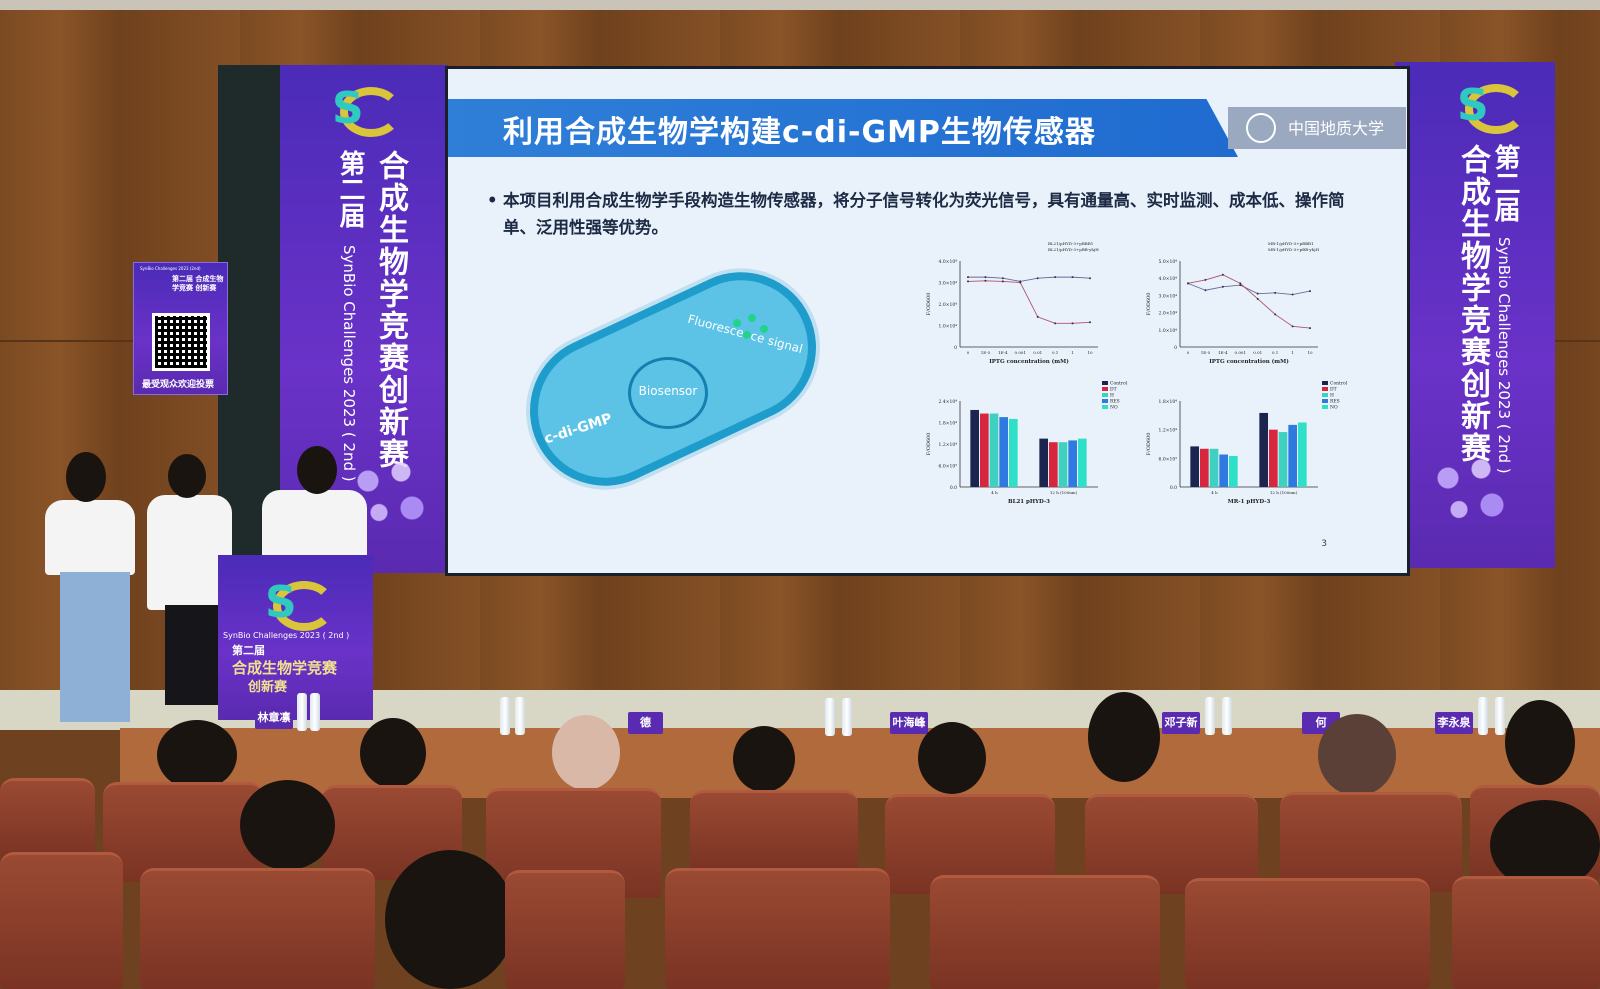 The width and height of the screenshot is (1600, 989). Describe the element at coordinates (948, 305) in the screenshot. I see `y-tick-label: 2.0×10⁴` at that location.